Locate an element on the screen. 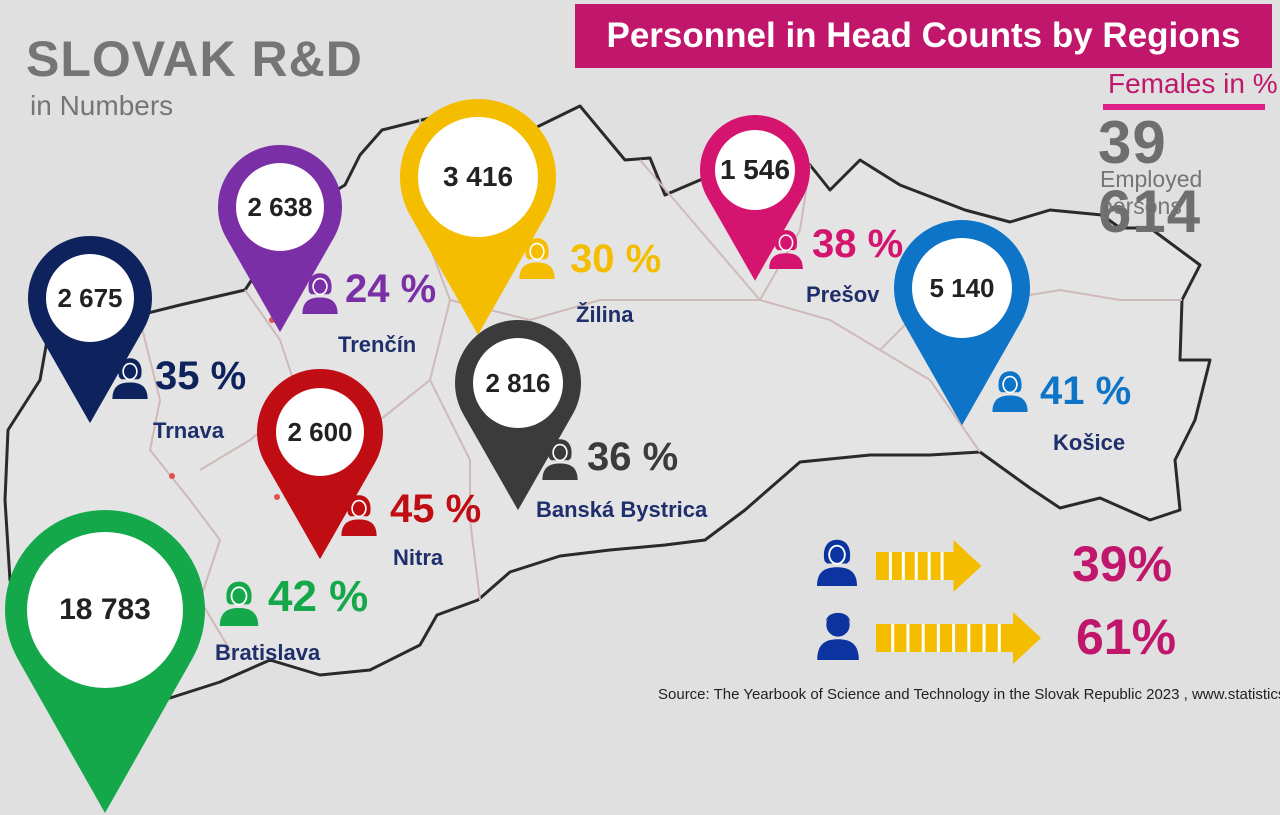 The width and height of the screenshot is (1280, 815). region-name: Trenčín is located at coordinates (377, 344).